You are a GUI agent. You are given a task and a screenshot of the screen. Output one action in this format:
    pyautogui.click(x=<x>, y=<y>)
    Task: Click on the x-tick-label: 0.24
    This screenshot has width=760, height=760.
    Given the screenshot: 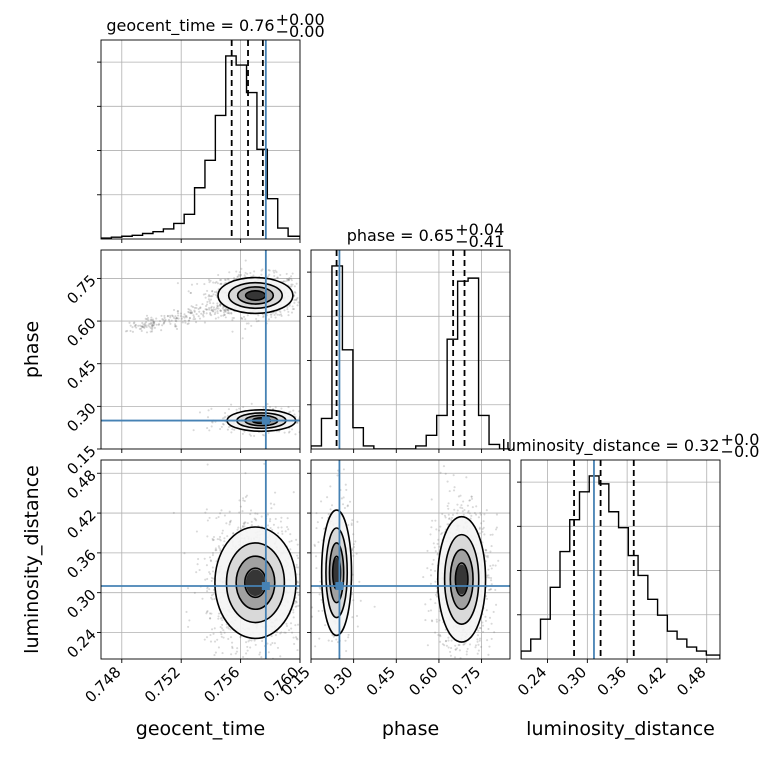 What is the action you would take?
    pyautogui.click(x=532, y=681)
    